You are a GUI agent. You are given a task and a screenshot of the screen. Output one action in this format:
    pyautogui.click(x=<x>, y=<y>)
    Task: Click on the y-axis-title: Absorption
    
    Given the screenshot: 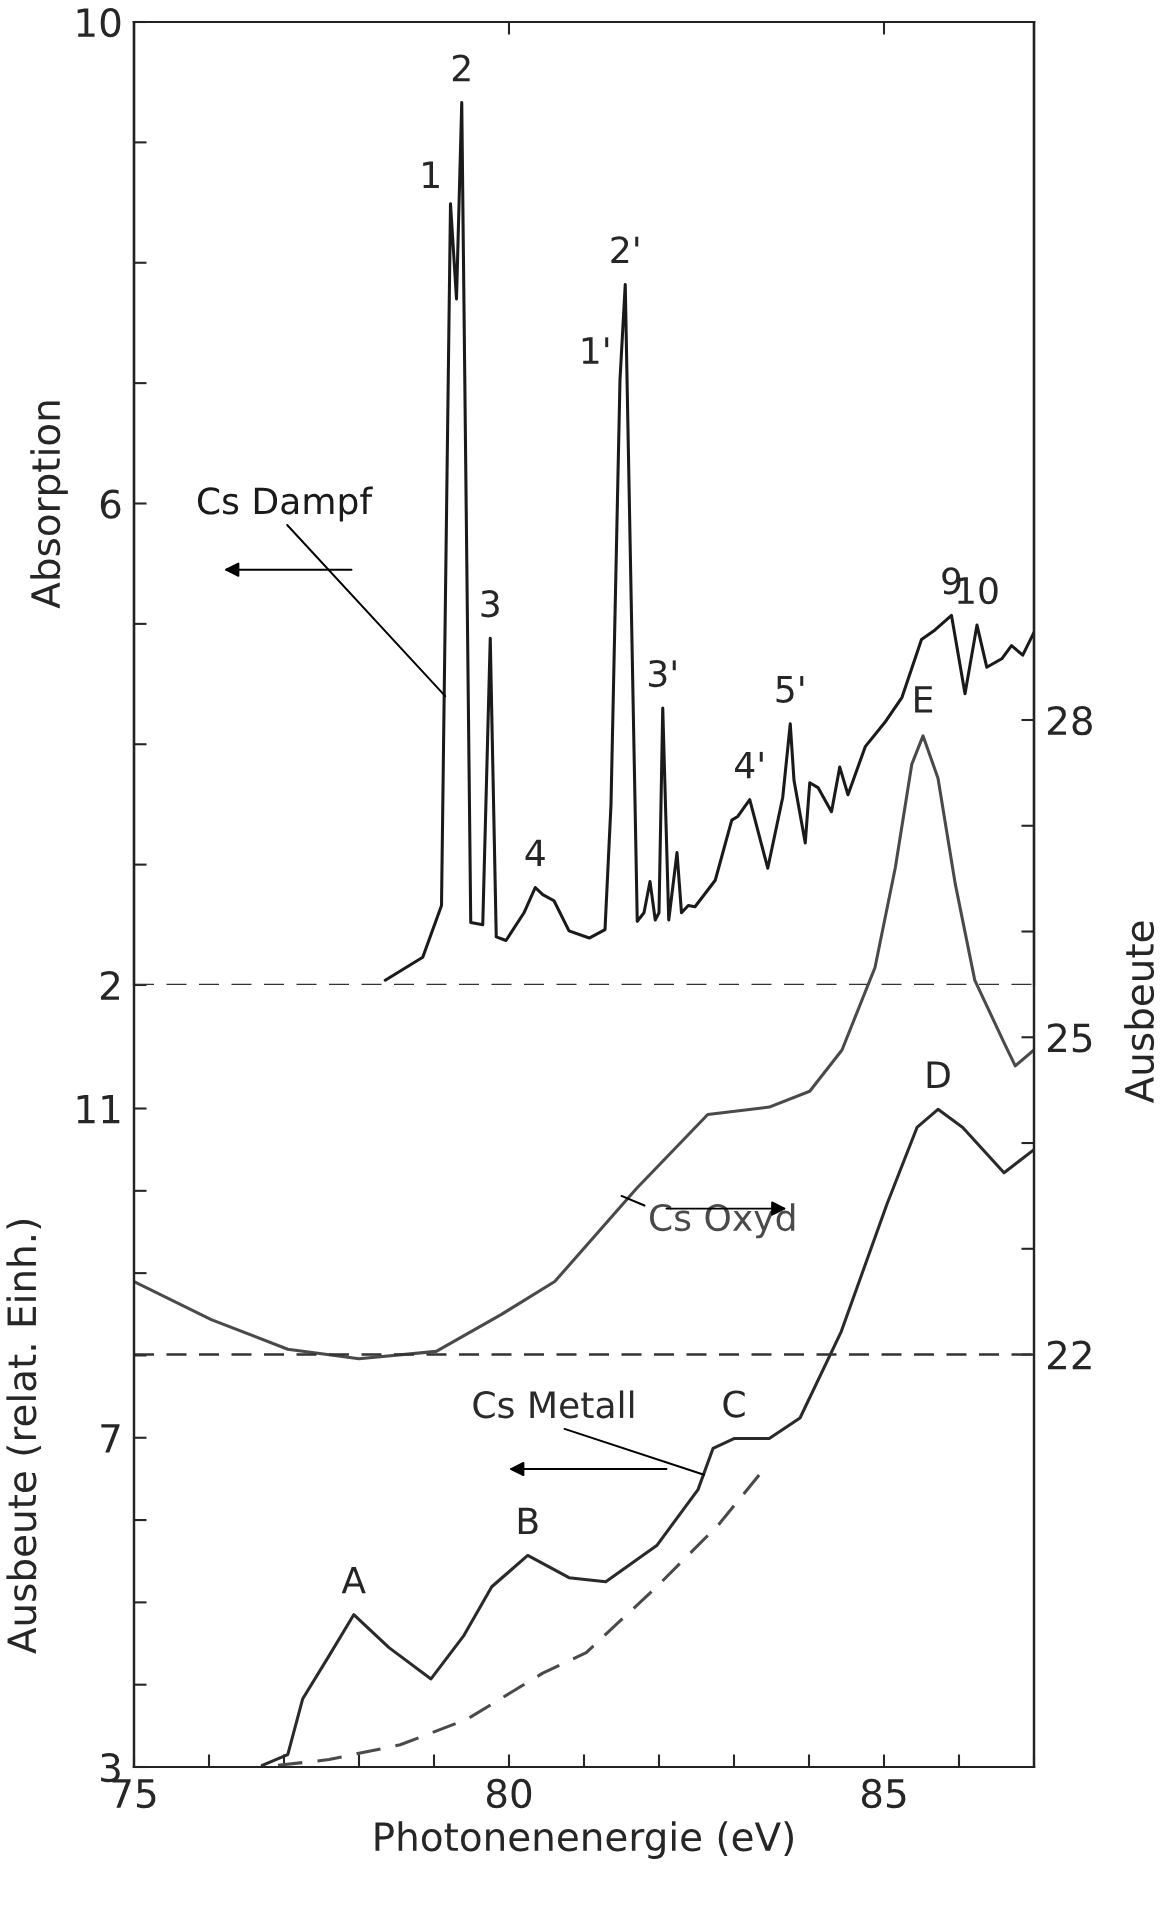 What is the action you would take?
    pyautogui.click(x=49, y=505)
    